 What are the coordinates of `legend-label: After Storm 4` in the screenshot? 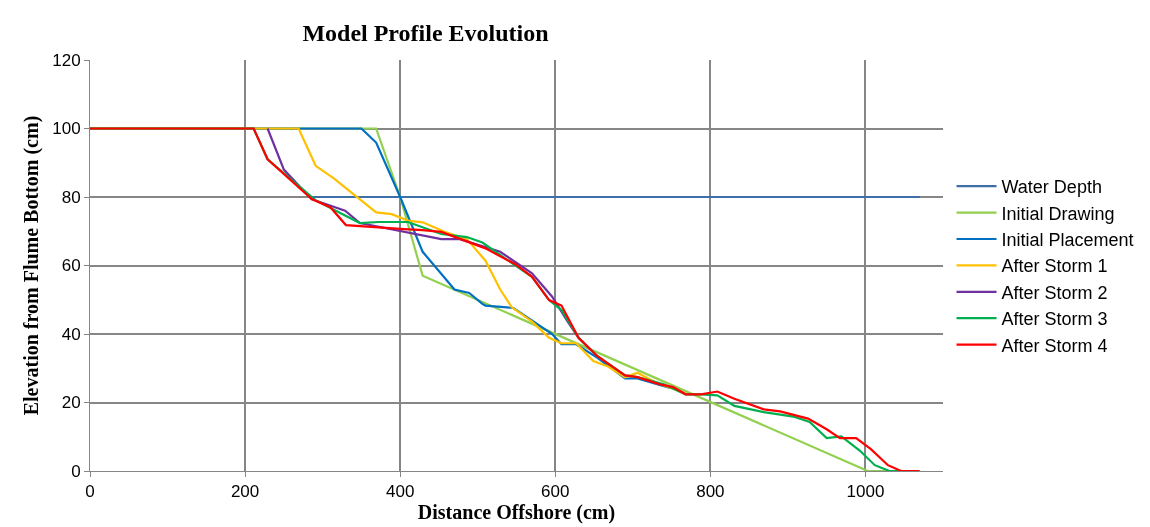 It's located at (1054, 345).